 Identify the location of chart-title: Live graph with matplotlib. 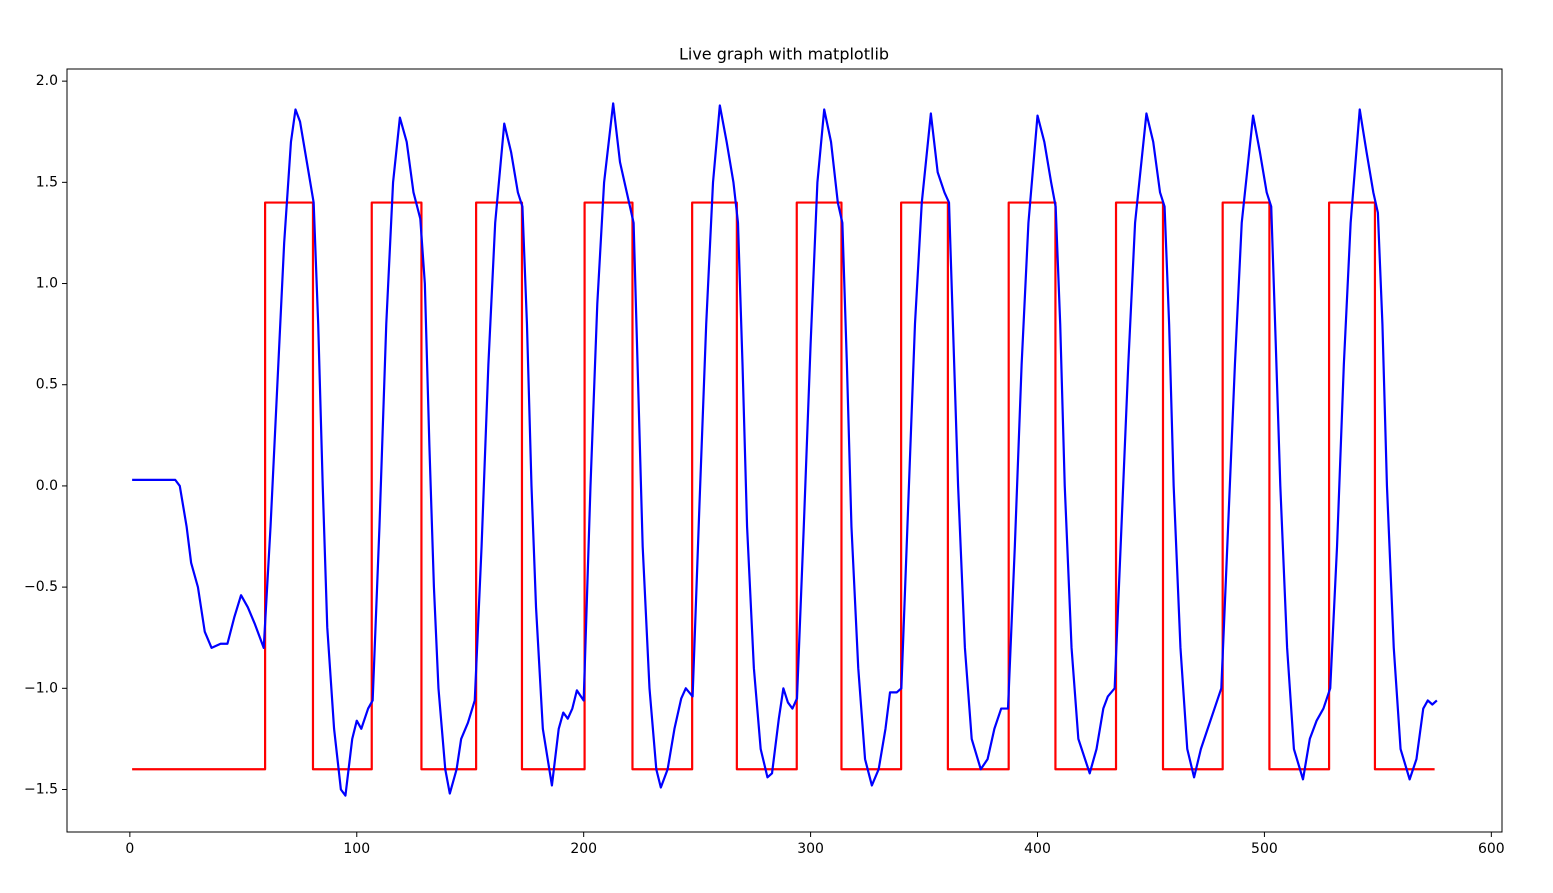
(784, 54).